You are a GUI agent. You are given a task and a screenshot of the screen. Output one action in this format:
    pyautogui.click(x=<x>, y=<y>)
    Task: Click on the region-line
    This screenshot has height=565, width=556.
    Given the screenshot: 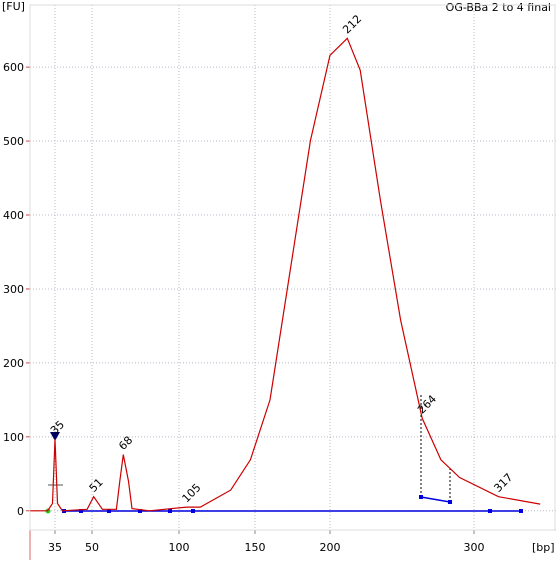 What is the action you would take?
    pyautogui.click(x=435, y=499)
    